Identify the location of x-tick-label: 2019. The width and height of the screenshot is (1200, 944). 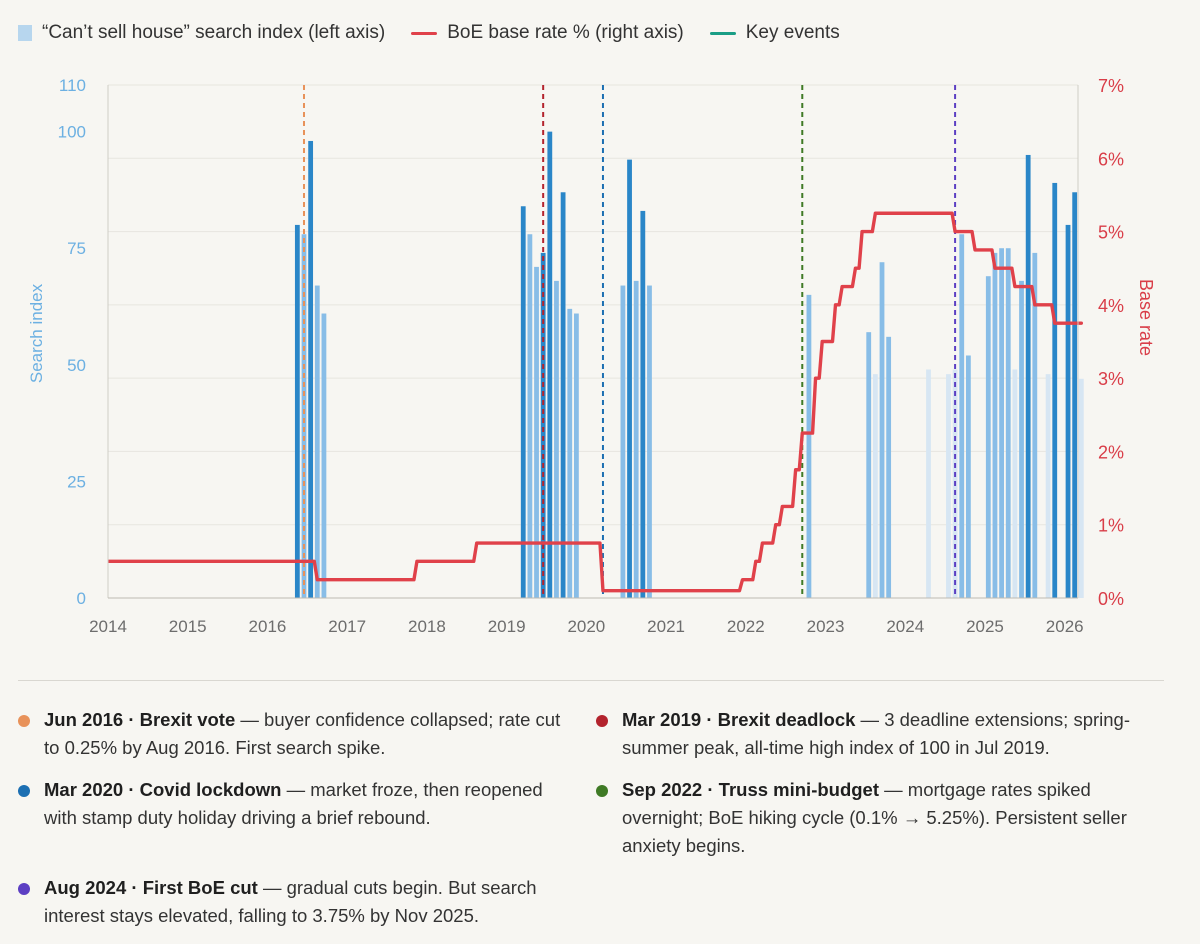
(507, 626).